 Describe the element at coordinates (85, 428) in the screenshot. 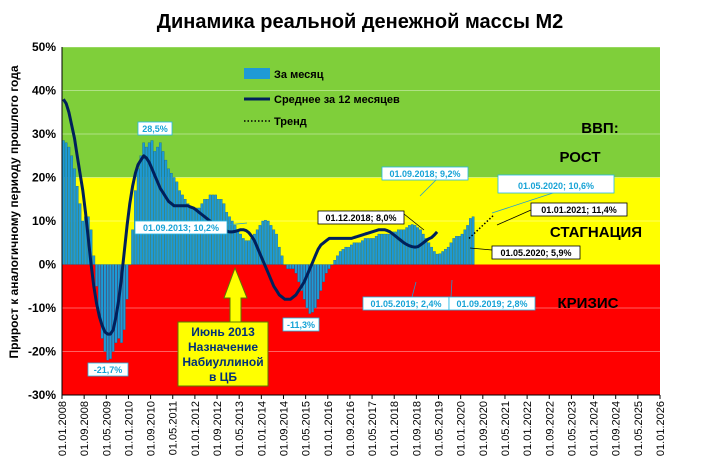

I see `x-tick-label: 01.09.2008` at that location.